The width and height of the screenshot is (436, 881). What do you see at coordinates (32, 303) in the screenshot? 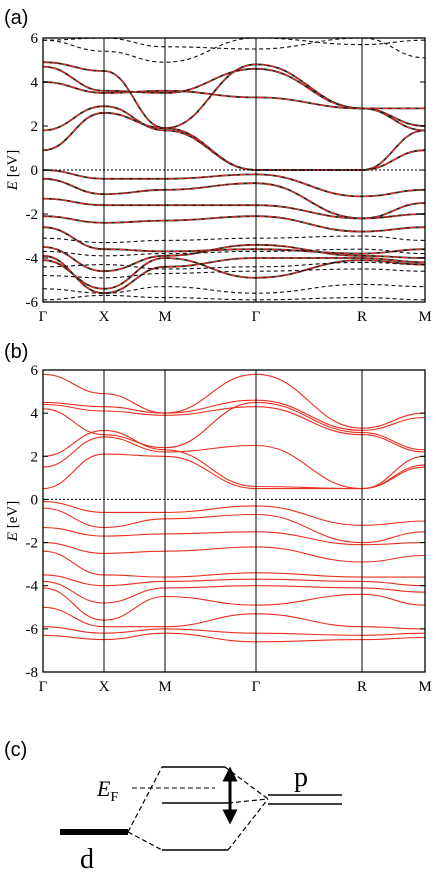
I see `ytick-label-a-0: -6` at bounding box center [32, 303].